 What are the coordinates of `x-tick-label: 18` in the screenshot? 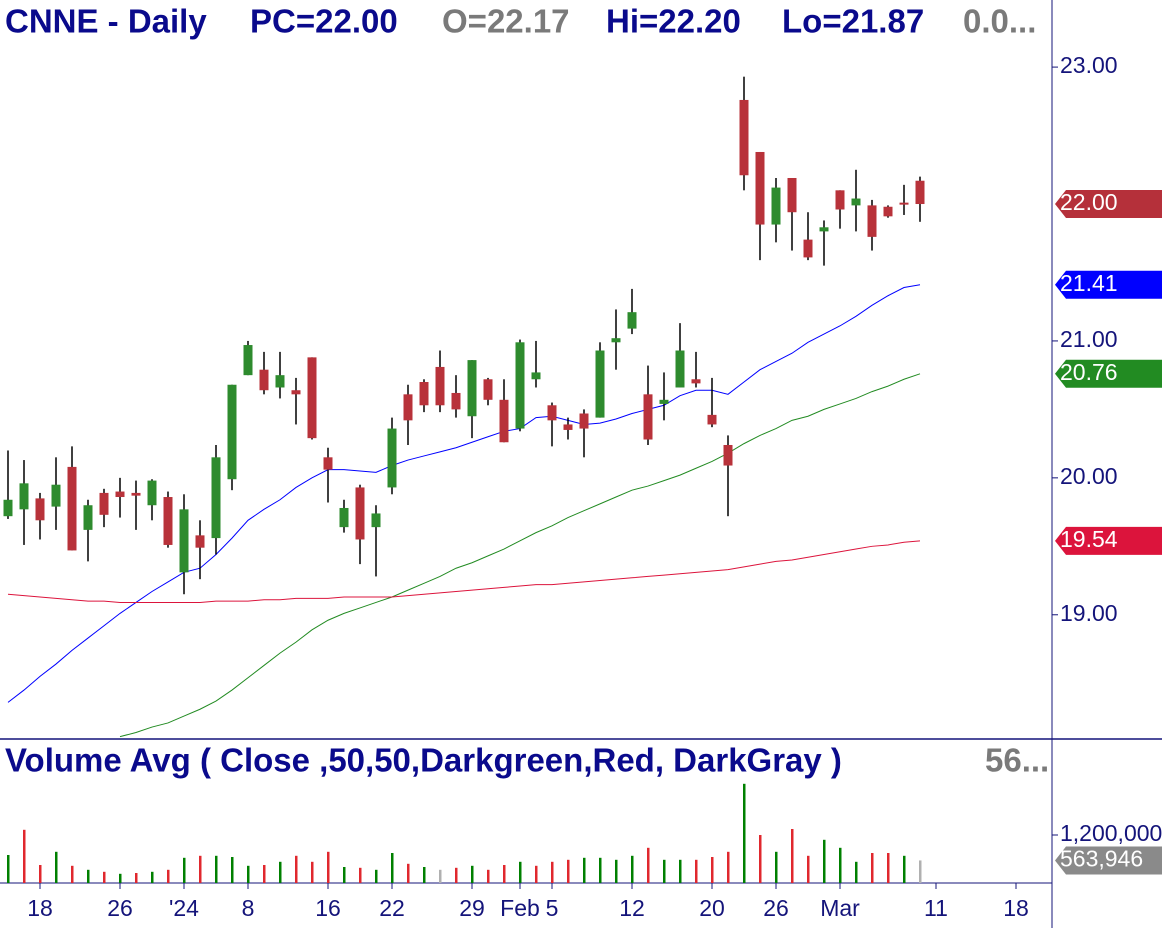 It's located at (1016, 908).